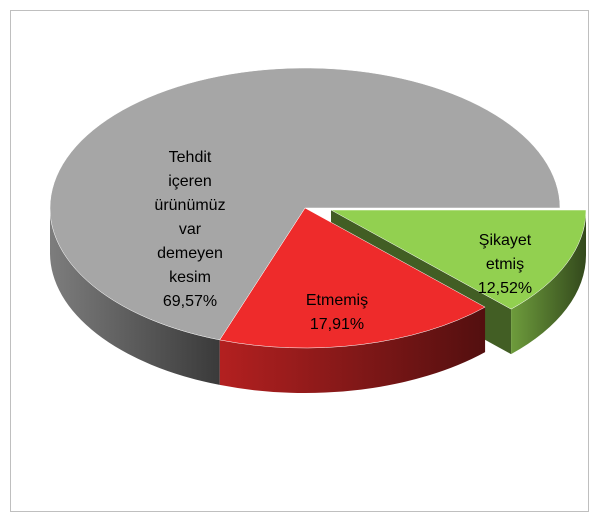 This screenshot has width=599, height=524. I want to click on slice-label: Şikayet etmiş 12,52%, so click(505, 265).